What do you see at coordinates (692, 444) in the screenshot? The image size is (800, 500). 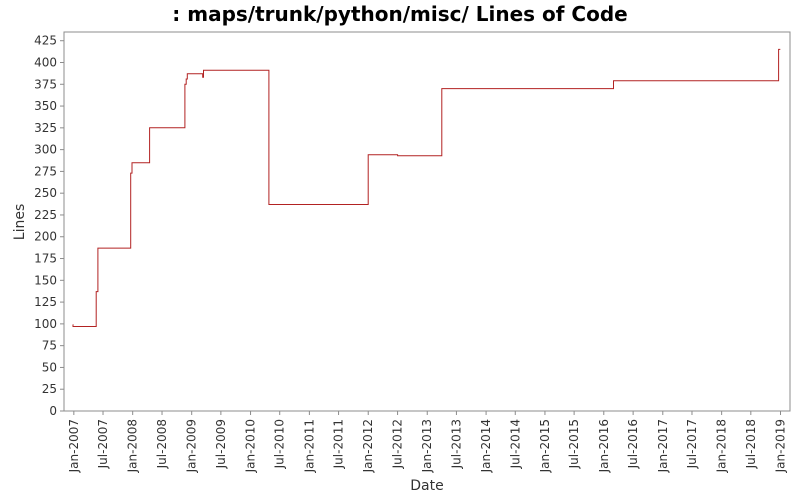 I see `x-tick-label: Jul-2017` at bounding box center [692, 444].